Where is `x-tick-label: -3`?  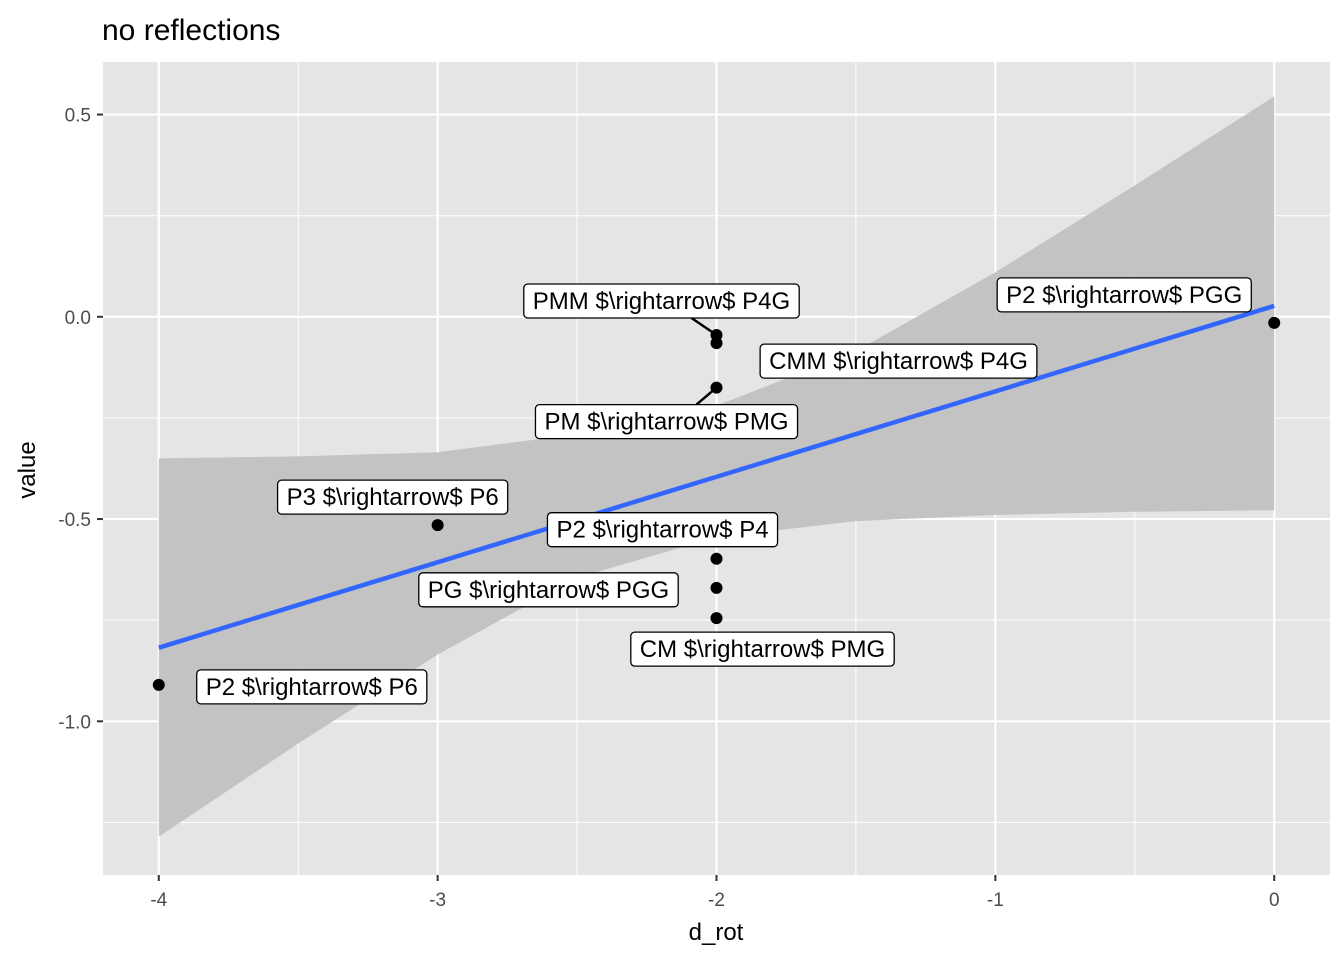
x-tick-label: -3 is located at coordinates (437, 900).